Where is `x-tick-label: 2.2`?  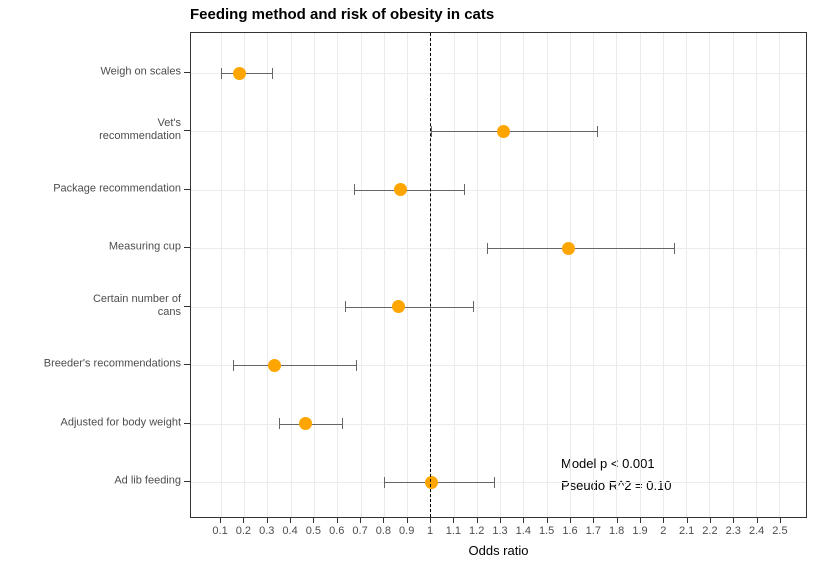
x-tick-label: 2.2 is located at coordinates (710, 531).